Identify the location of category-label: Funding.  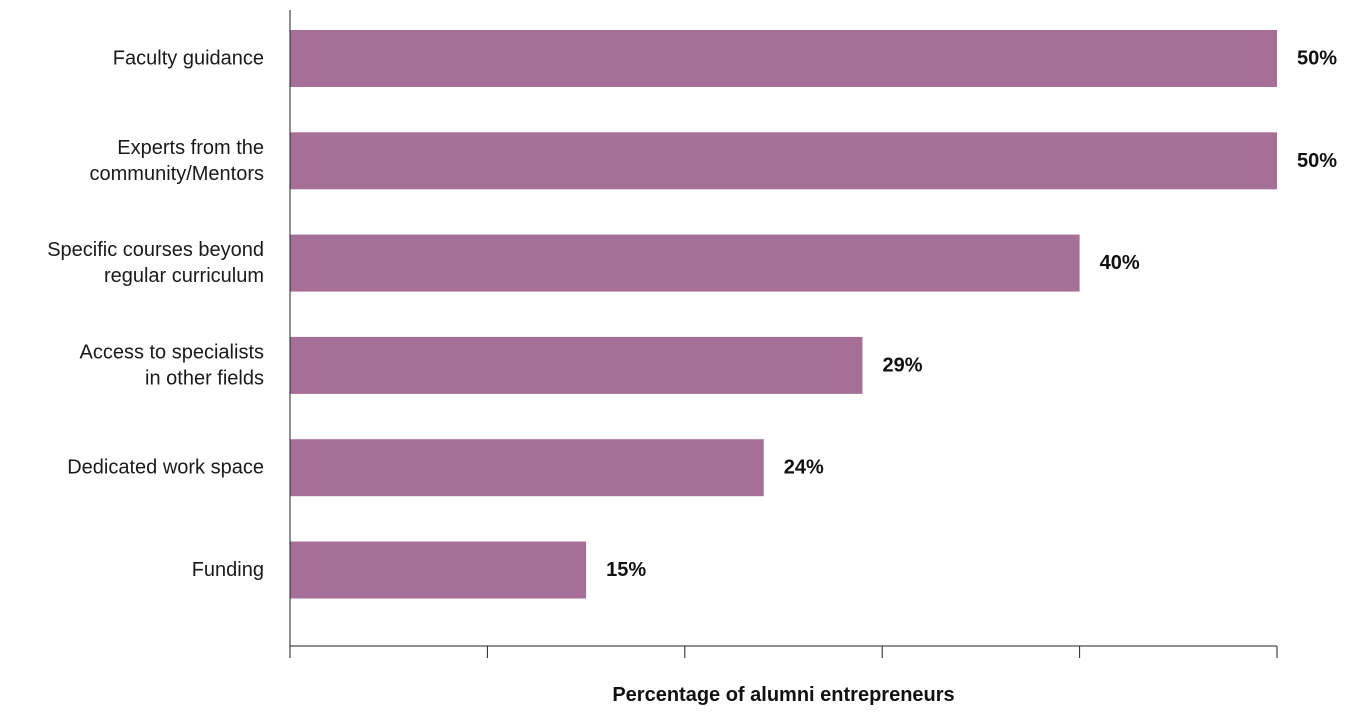
(228, 570).